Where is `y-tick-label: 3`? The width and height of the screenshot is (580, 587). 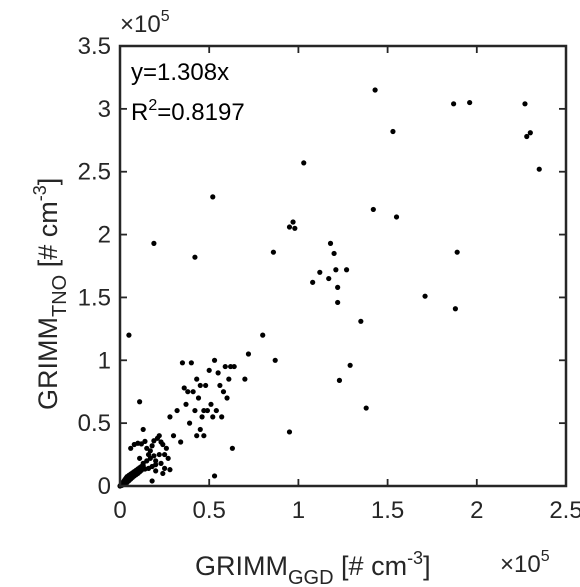 y-tick-label: 3 is located at coordinates (104, 109).